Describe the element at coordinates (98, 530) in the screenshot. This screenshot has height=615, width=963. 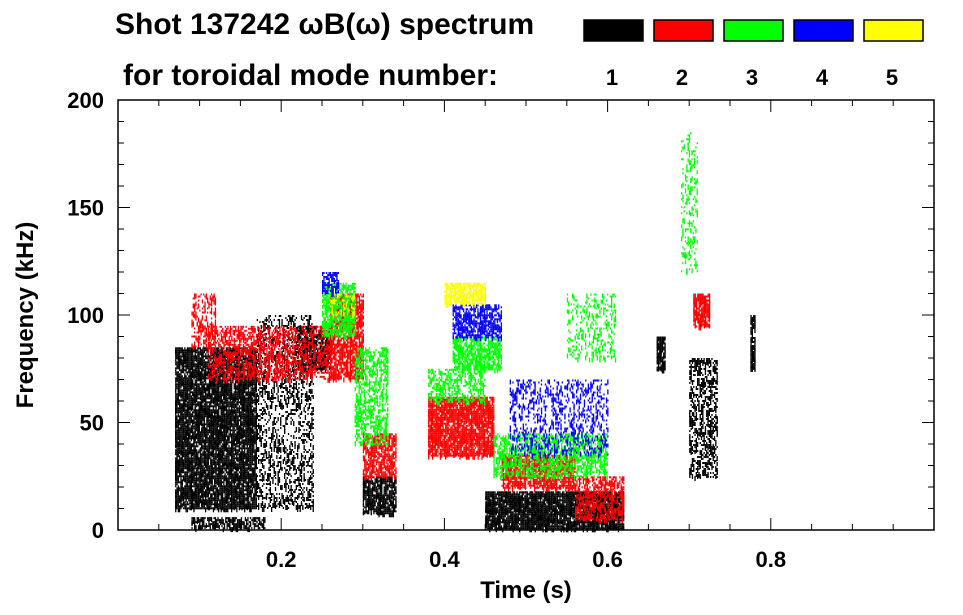
I see `y-tick-label: 0` at that location.